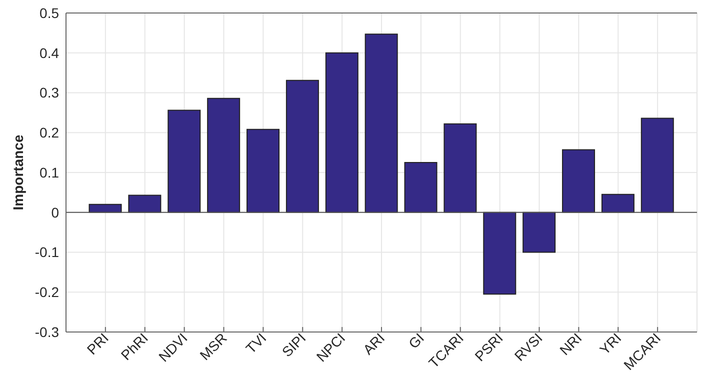 This screenshot has height=387, width=701. I want to click on y-tick-label: -0.1, so click(47, 252).